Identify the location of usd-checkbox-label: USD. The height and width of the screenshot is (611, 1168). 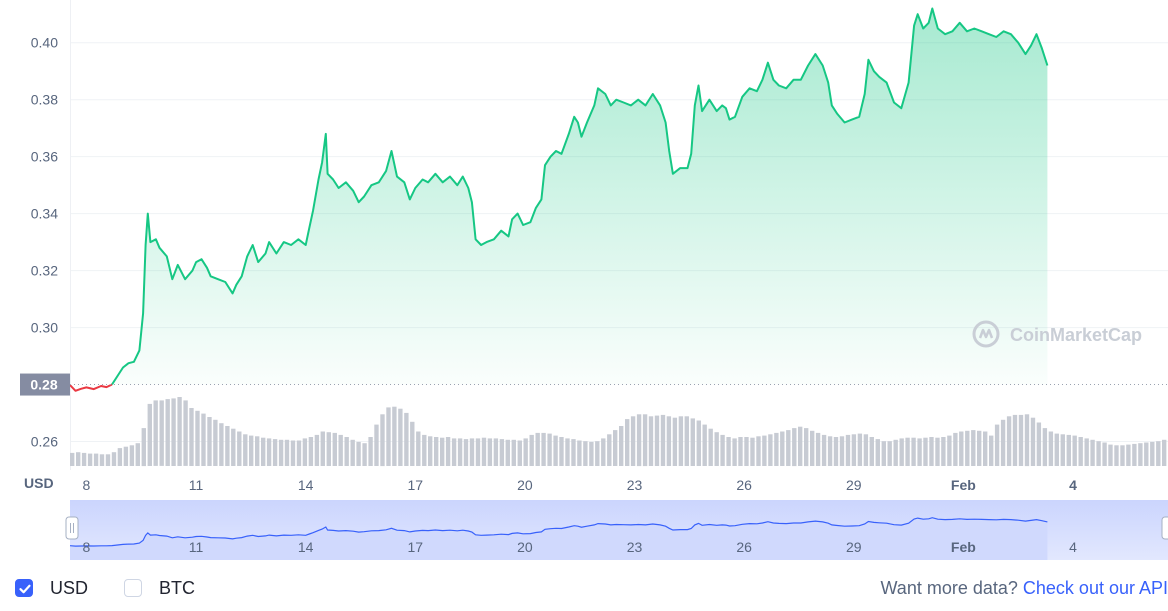
(69, 588).